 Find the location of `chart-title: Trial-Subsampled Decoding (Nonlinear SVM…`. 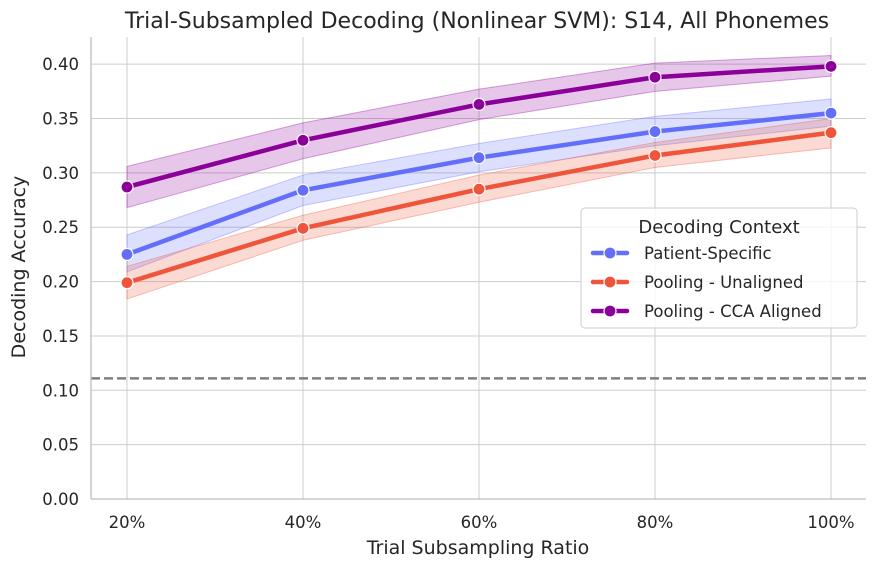

chart-title: Trial-Subsampled Decoding (Nonlinear SVM… is located at coordinates (476, 21).